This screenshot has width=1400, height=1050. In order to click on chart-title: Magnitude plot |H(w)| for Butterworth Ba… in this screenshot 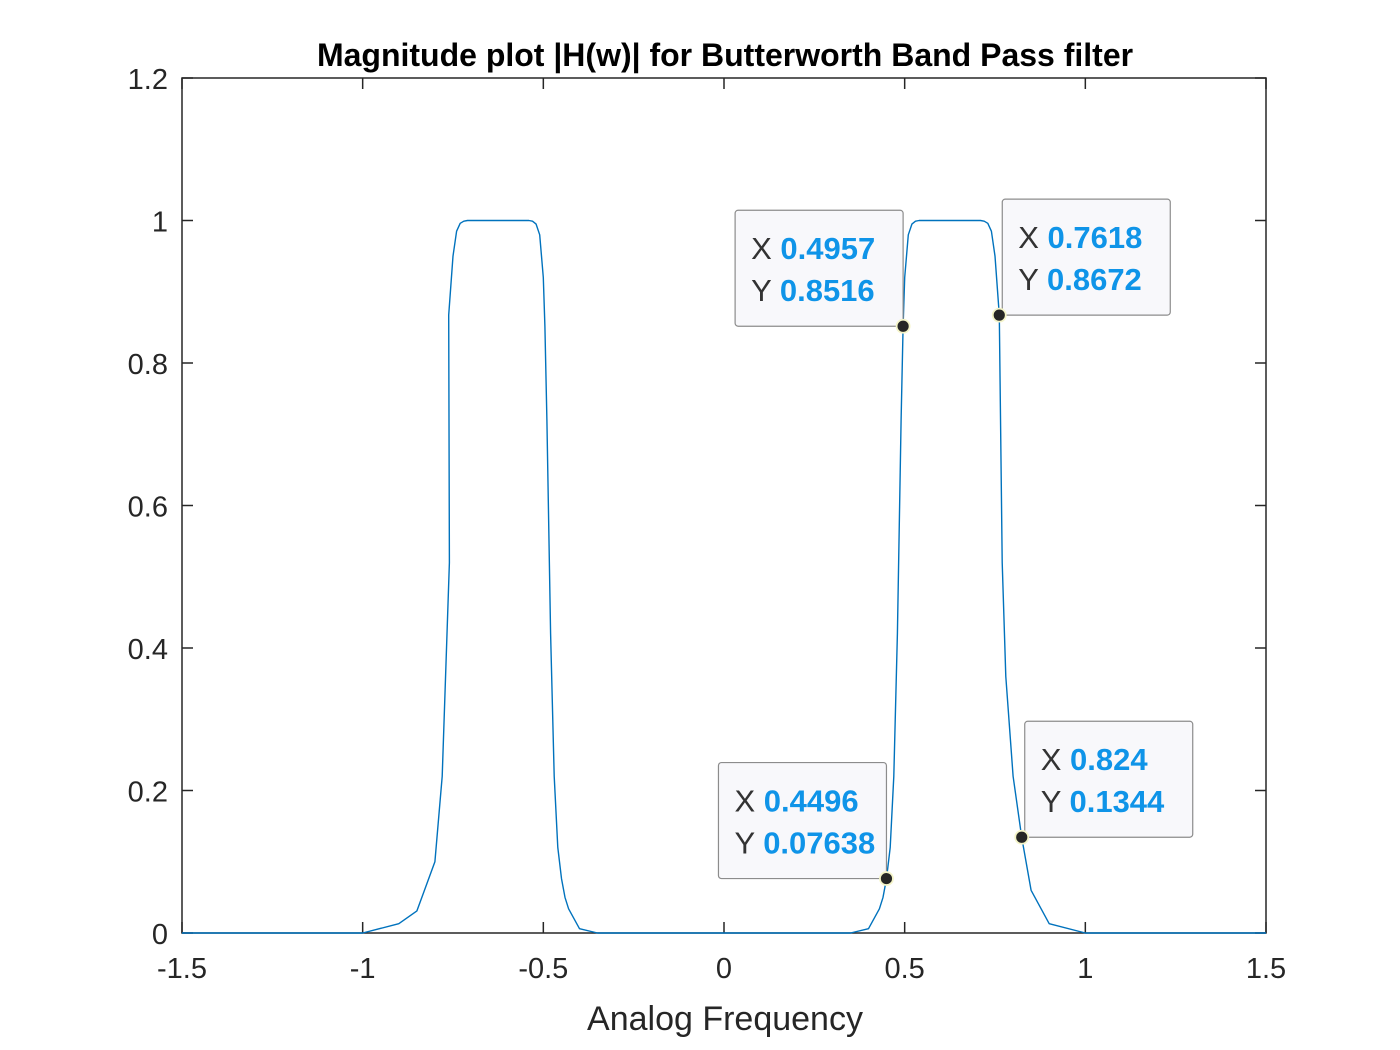, I will do `click(725, 55)`.